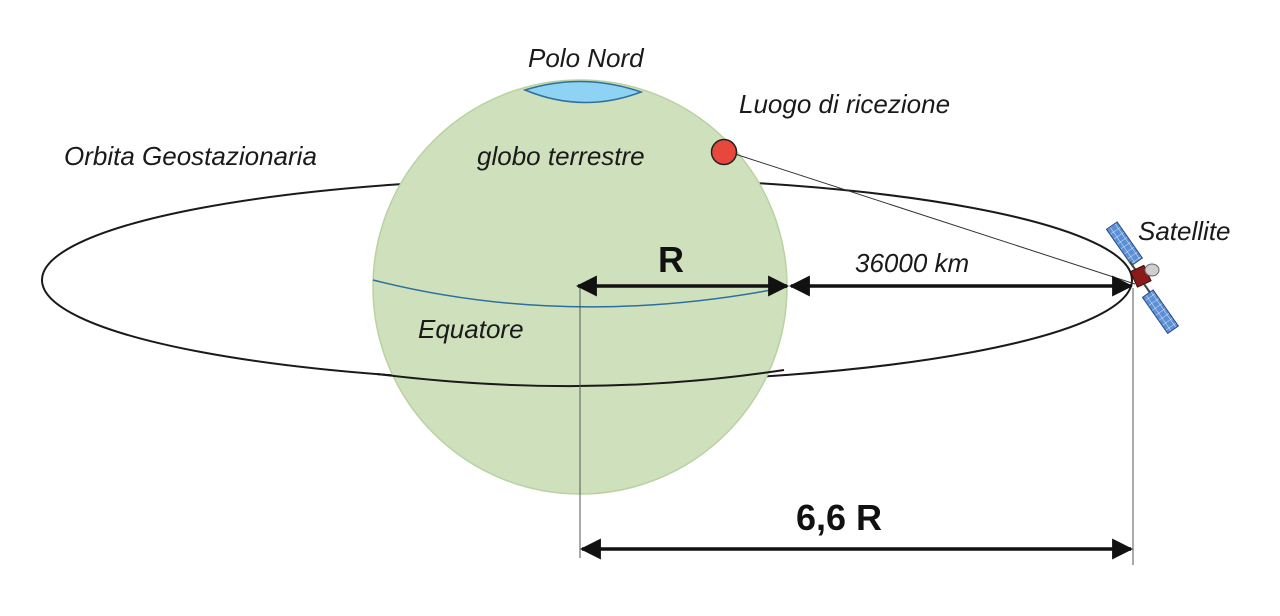 Image resolution: width=1280 pixels, height=616 pixels. I want to click on radius-label: R, so click(671, 259).